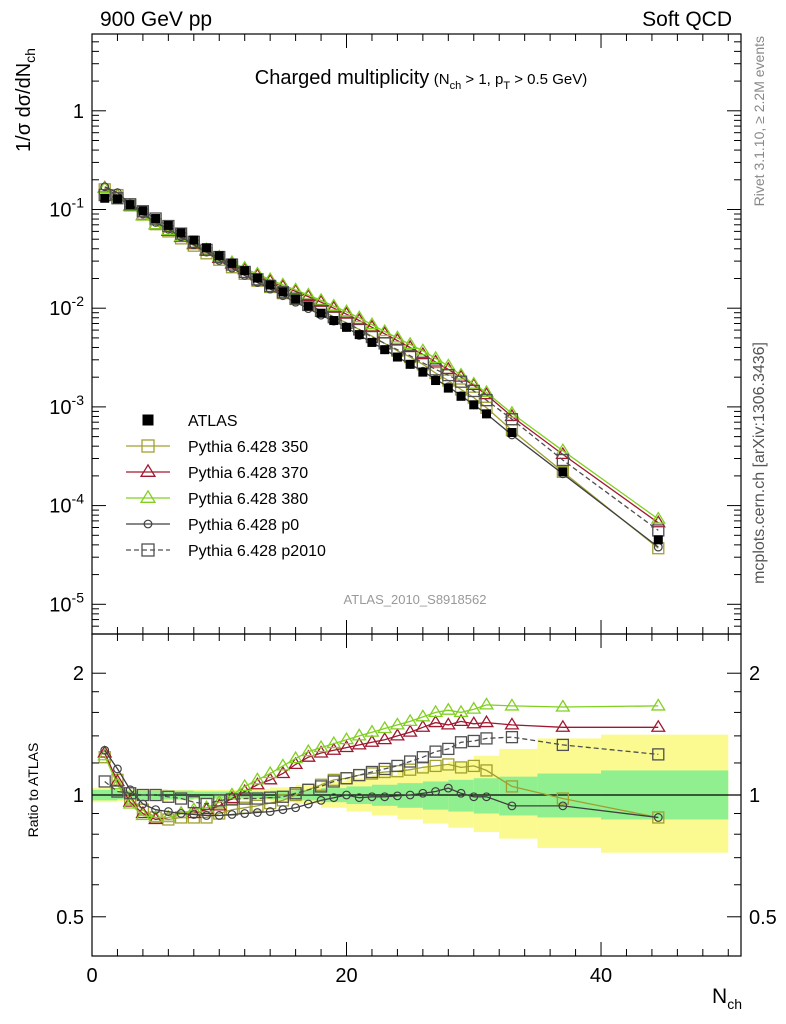  Describe the element at coordinates (754, 674) in the screenshot. I see `ratio-y-tick-label-right: 2` at that location.